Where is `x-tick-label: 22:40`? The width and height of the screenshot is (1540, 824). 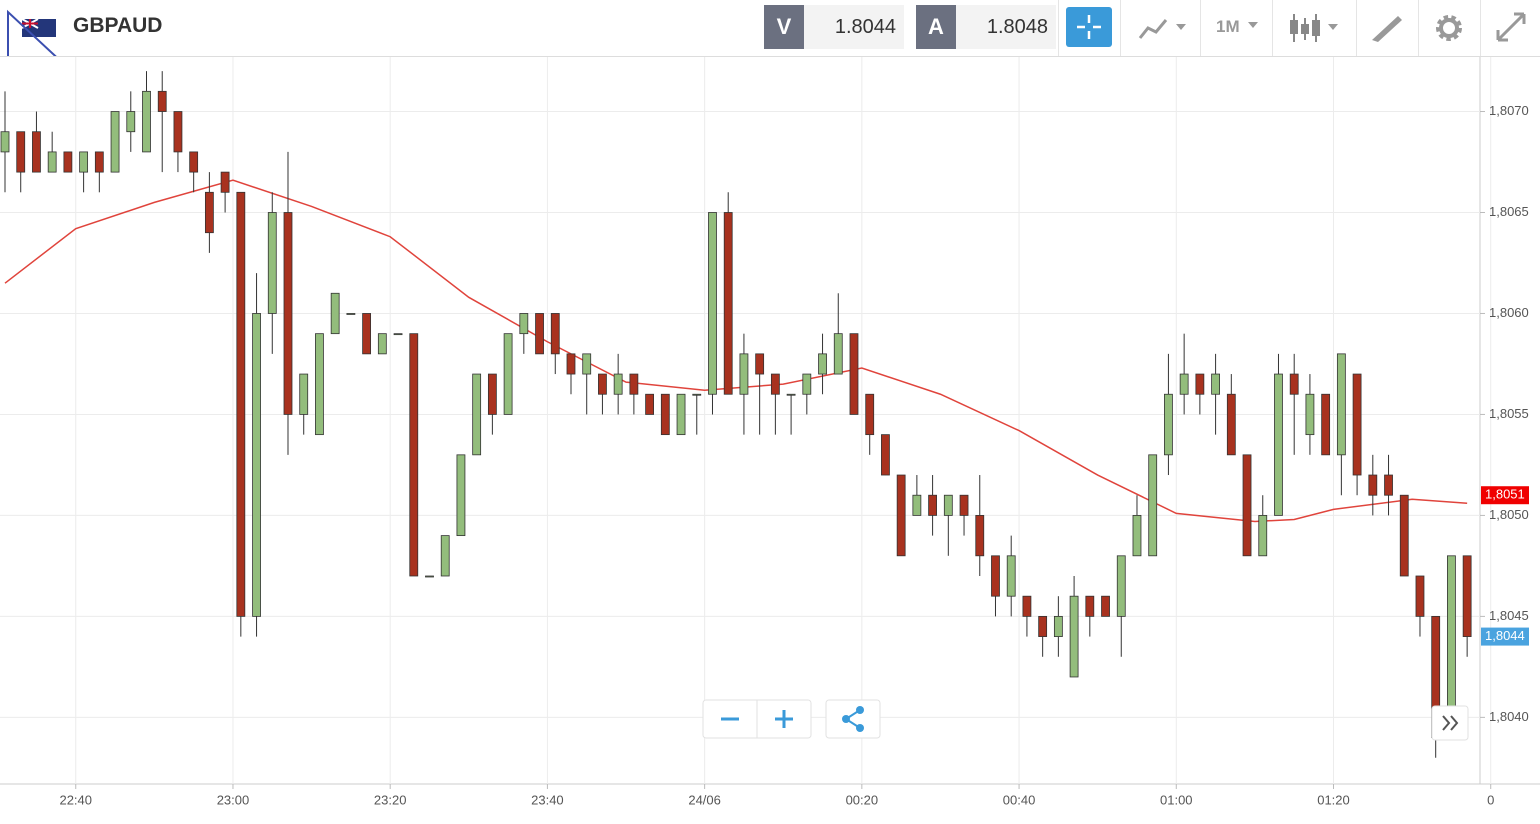 x-tick-label: 22:40 is located at coordinates (75, 799).